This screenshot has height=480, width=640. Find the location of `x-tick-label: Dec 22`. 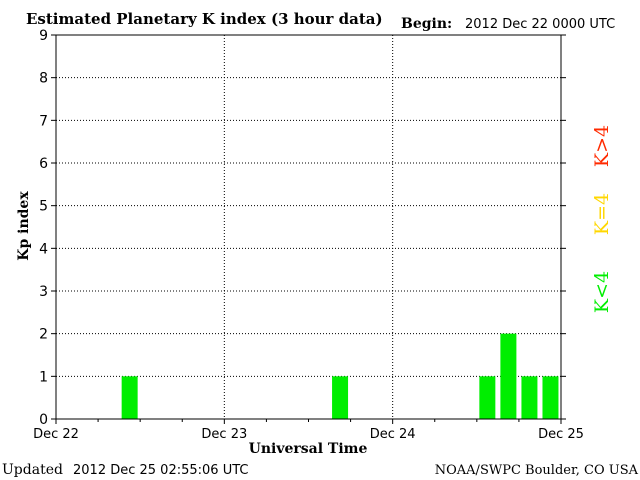

x-tick-label: Dec 22 is located at coordinates (56, 434).